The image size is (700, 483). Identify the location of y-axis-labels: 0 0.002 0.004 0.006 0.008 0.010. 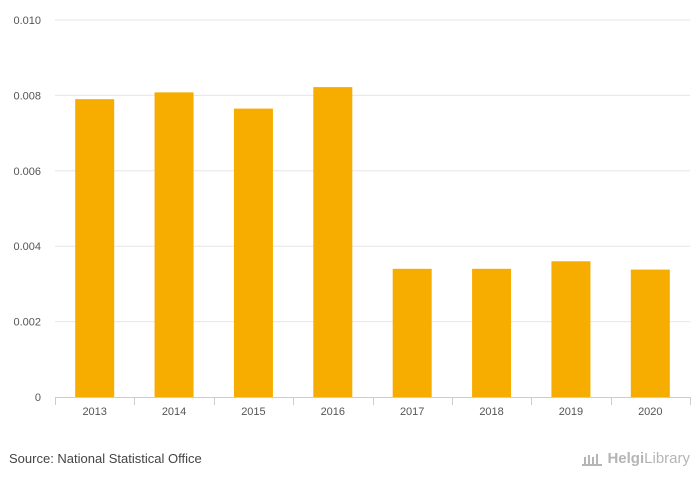
(27, 209).